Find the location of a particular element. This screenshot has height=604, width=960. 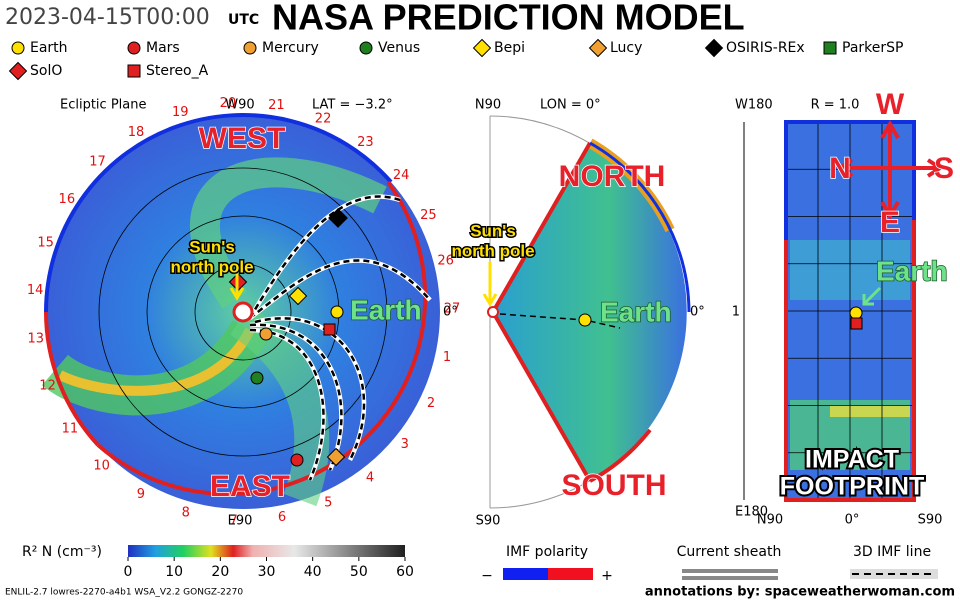

sector-label: 27 is located at coordinates (452, 309).